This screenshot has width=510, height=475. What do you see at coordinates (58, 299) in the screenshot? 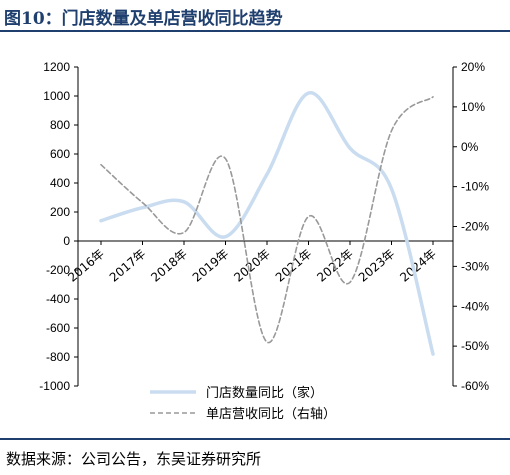
I see `left-tick-label: -400` at bounding box center [58, 299].